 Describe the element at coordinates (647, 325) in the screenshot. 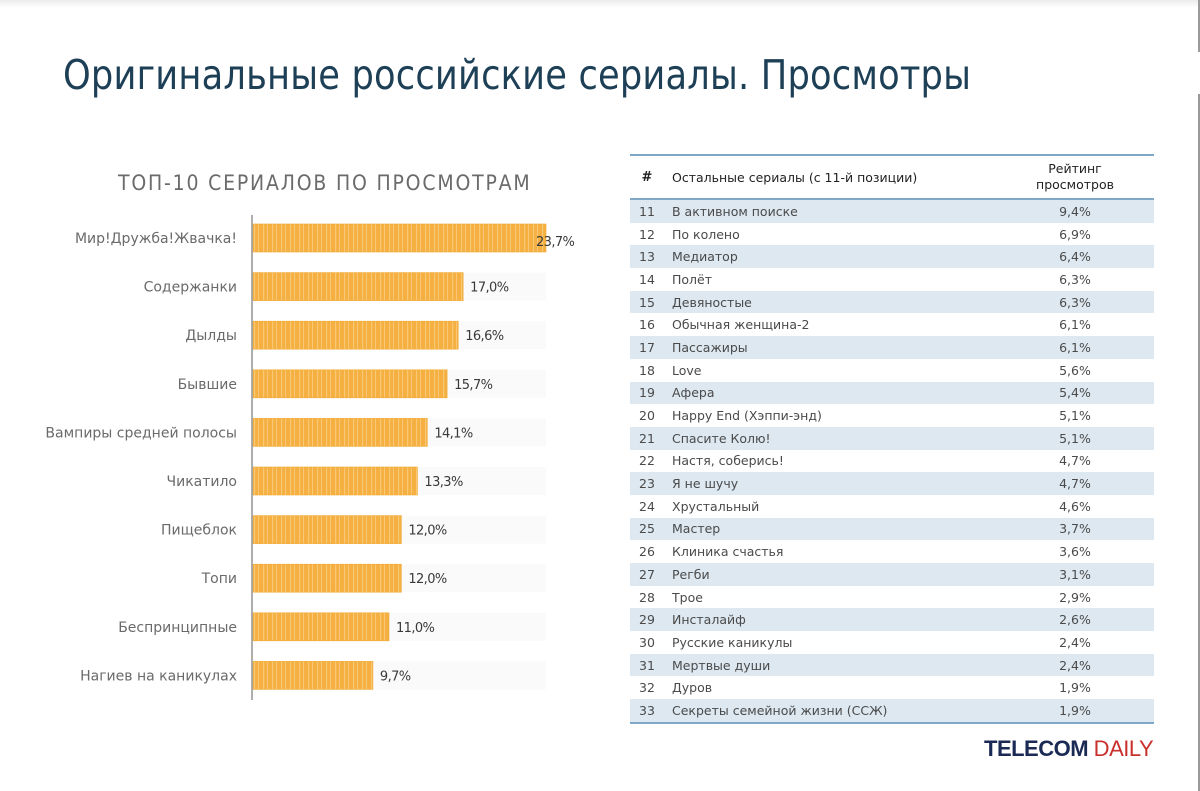

I see `cell-num: 16` at that location.